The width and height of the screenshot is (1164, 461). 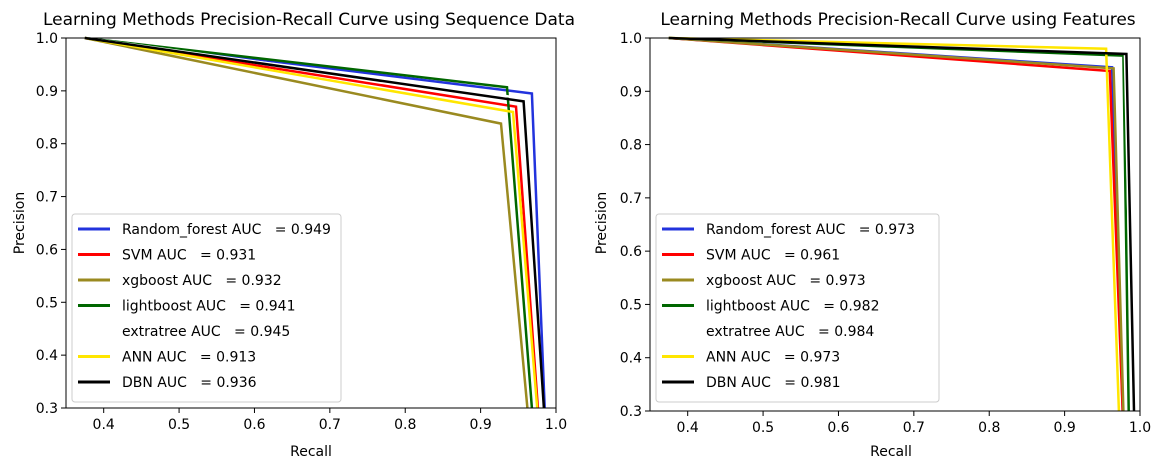 I want to click on legend-label: Random_forest AUC = 0.973, so click(x=810, y=230).